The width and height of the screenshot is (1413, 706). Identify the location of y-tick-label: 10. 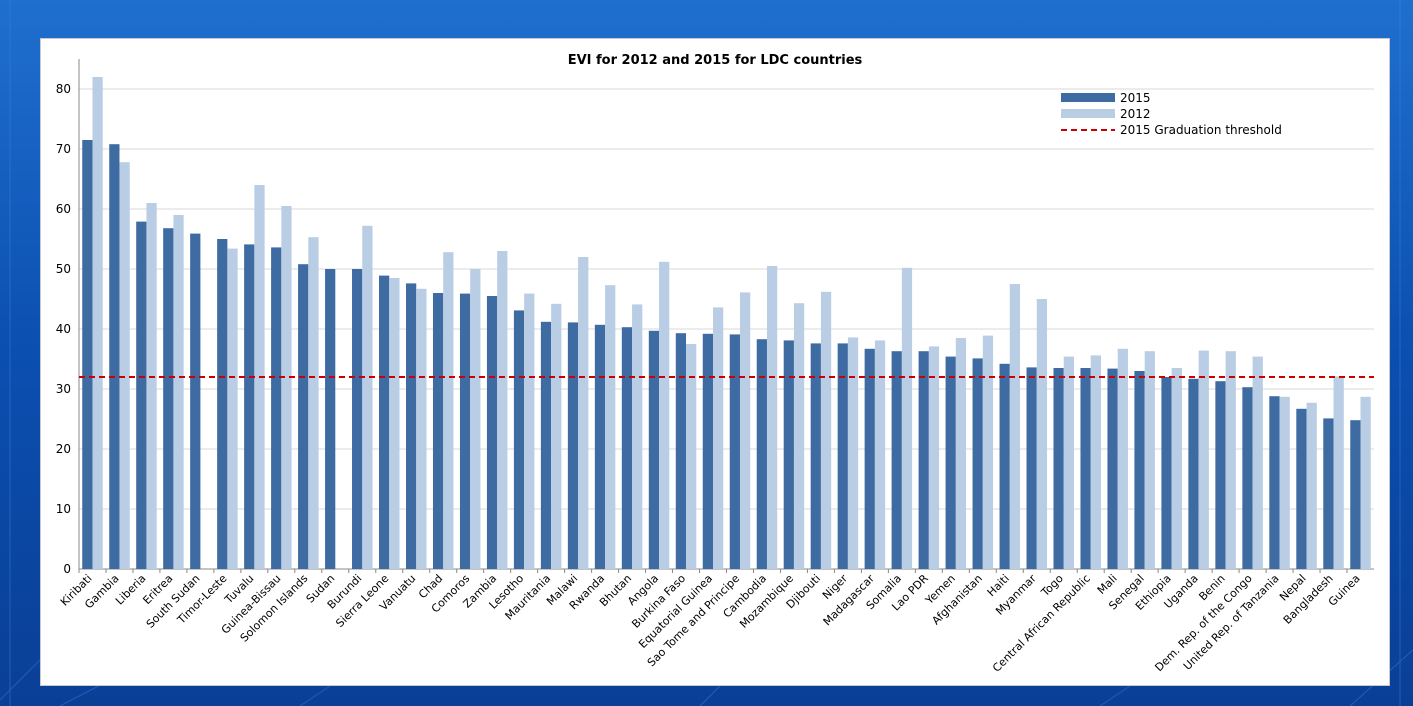
(63, 509).